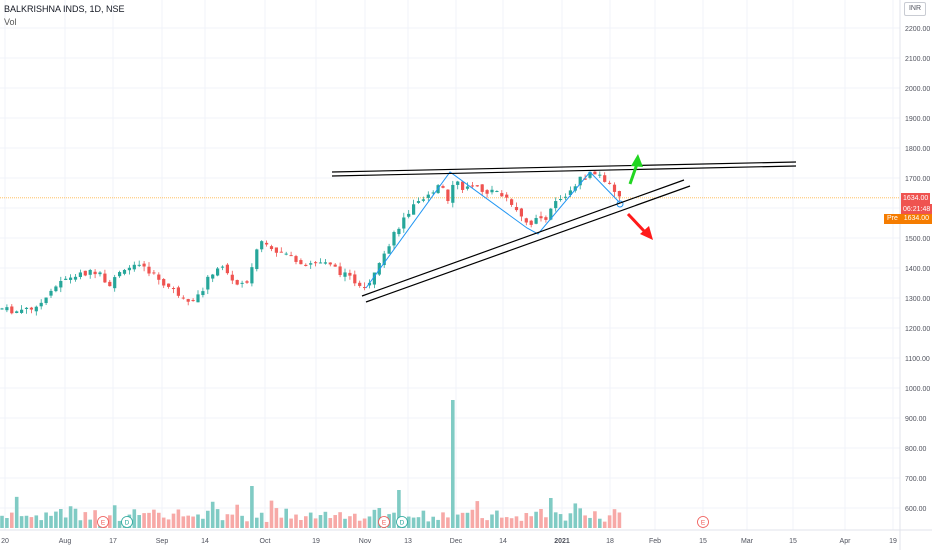  What do you see at coordinates (915, 9) in the screenshot?
I see `currency-button: INR` at bounding box center [915, 9].